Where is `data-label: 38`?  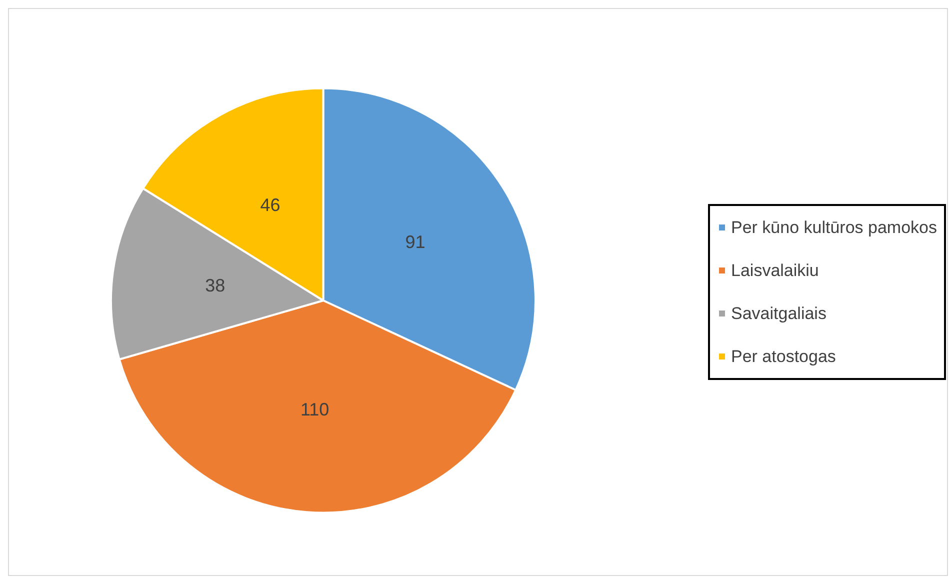
data-label: 38 is located at coordinates (215, 286).